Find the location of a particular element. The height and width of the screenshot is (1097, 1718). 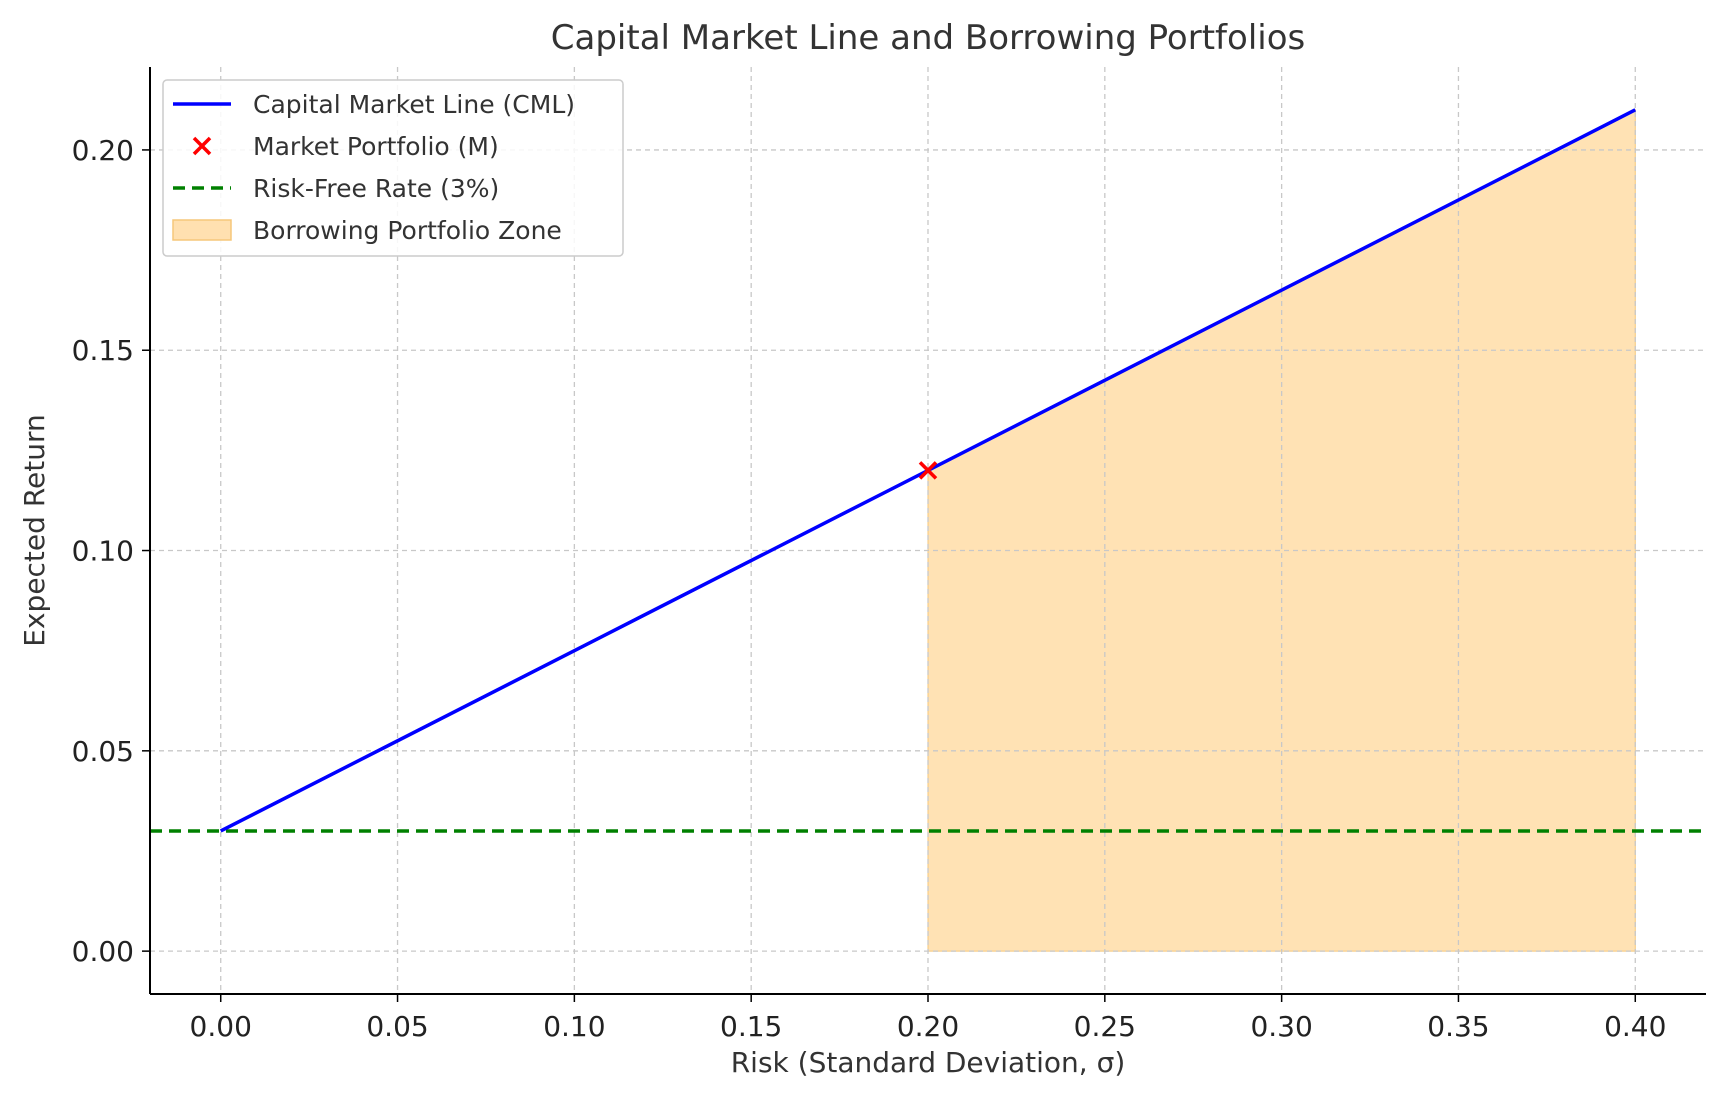

x-tick-label: 0.40 is located at coordinates (1635, 1026).